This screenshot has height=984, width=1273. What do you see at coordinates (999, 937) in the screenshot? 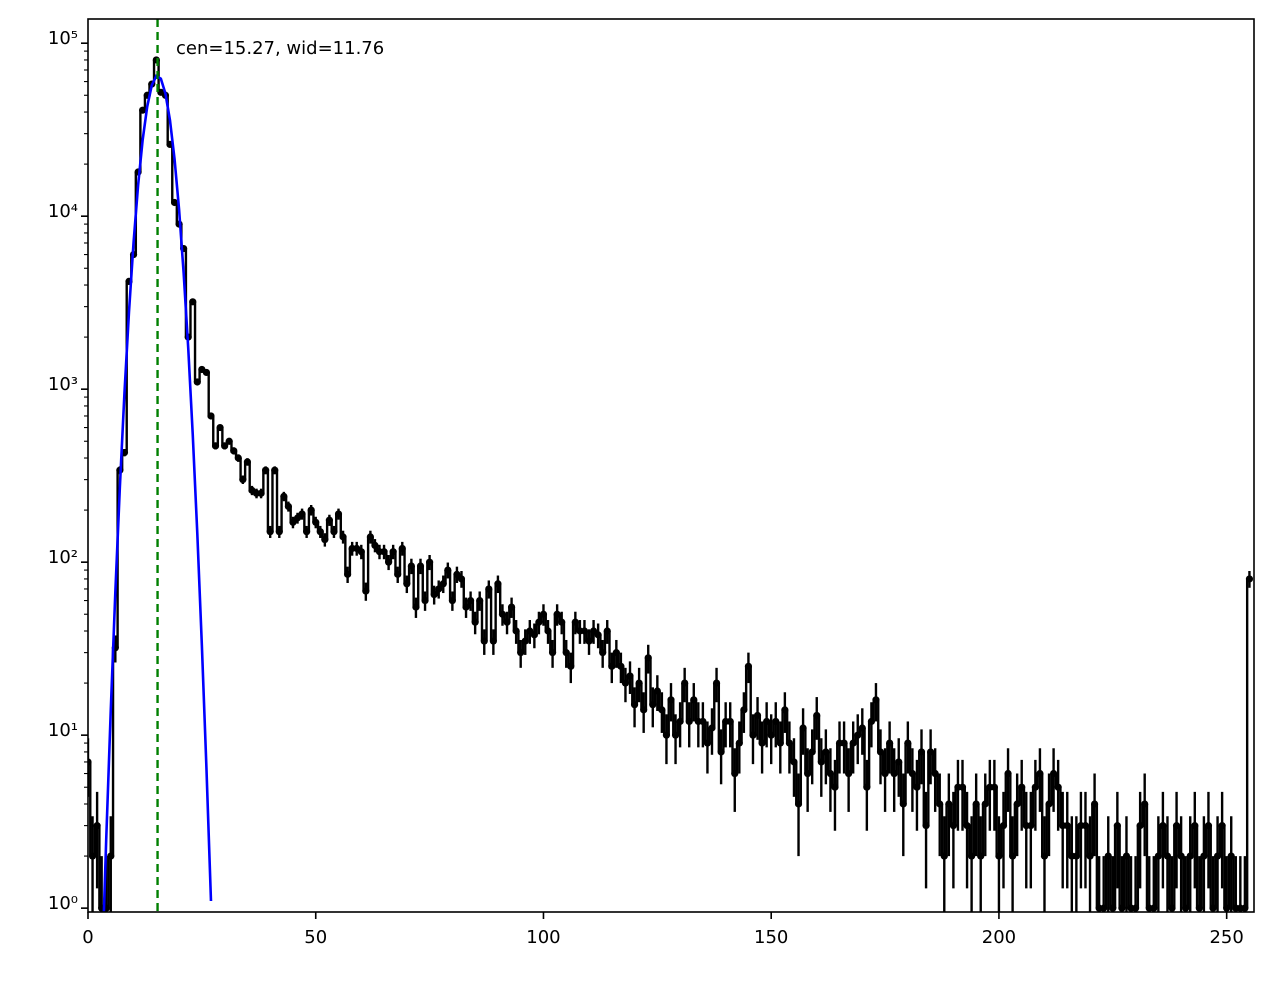
I see `x-tick-label: 200` at bounding box center [999, 937].